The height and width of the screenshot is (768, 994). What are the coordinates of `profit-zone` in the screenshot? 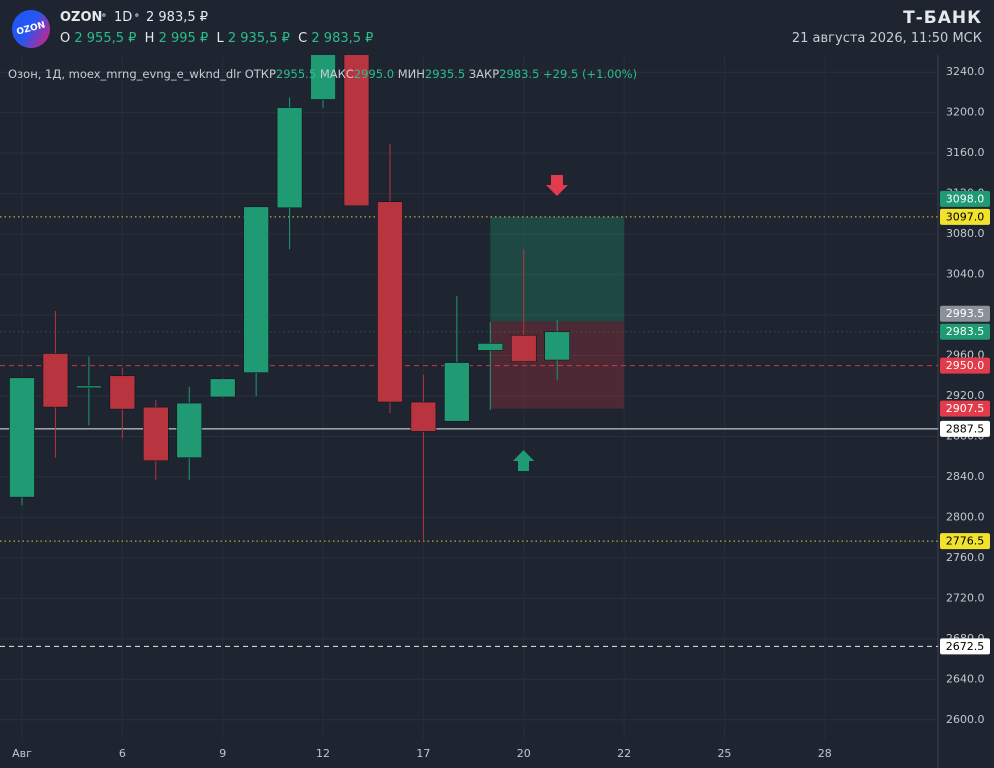 It's located at (557, 269).